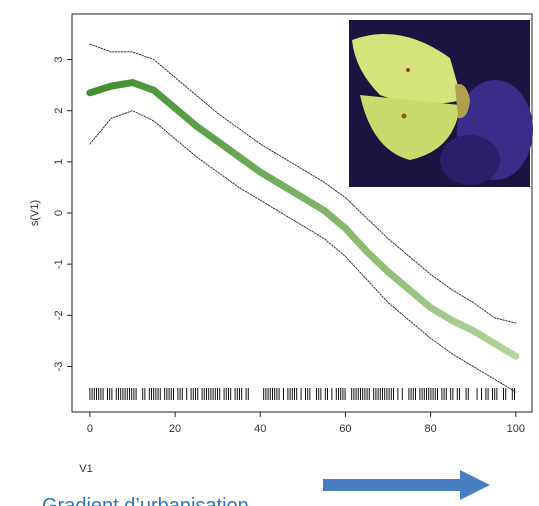 Image resolution: width=539 pixels, height=506 pixels. I want to click on y-tick-label: 2, so click(59, 111).